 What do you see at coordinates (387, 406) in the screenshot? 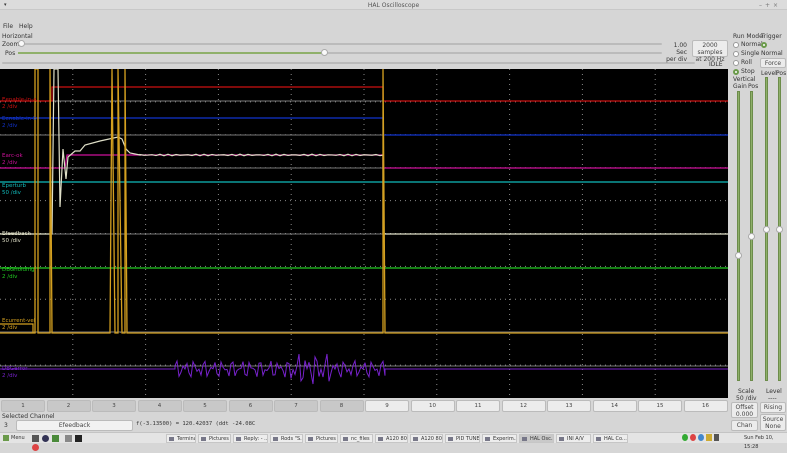
I see `channel-button-9: 9` at bounding box center [387, 406].